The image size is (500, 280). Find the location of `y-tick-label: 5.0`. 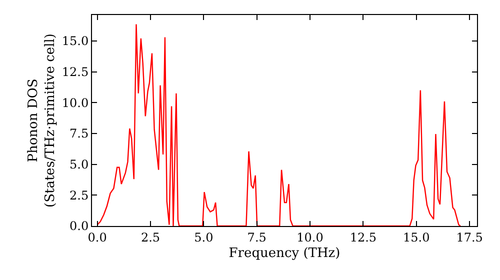

y-tick-label: 5.0 is located at coordinates (79, 165).